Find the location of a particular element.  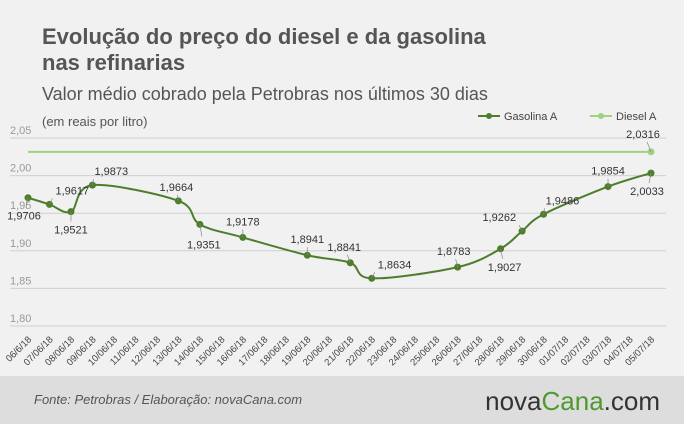

data-point is located at coordinates (307, 255).